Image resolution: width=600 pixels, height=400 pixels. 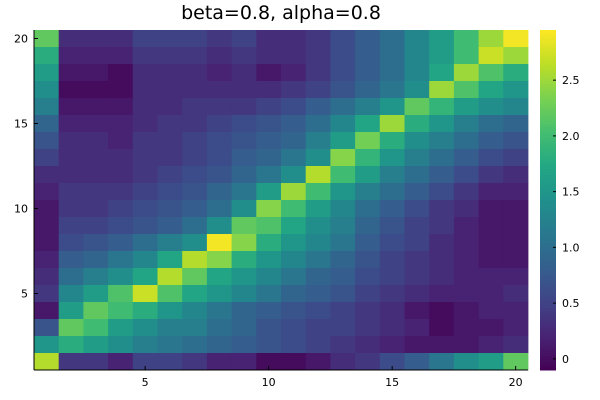 What do you see at coordinates (571, 80) in the screenshot?
I see `colorbar-tick-label: 2.5` at bounding box center [571, 80].